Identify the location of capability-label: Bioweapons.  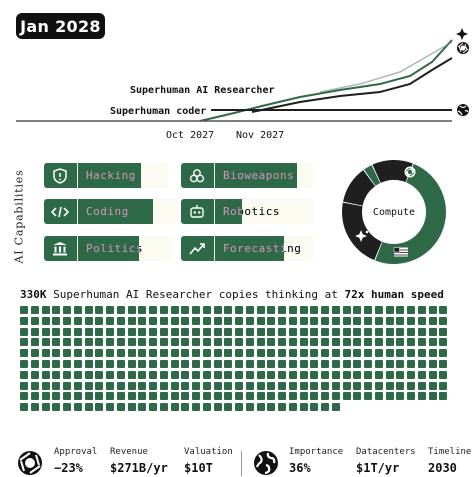
(259, 175).